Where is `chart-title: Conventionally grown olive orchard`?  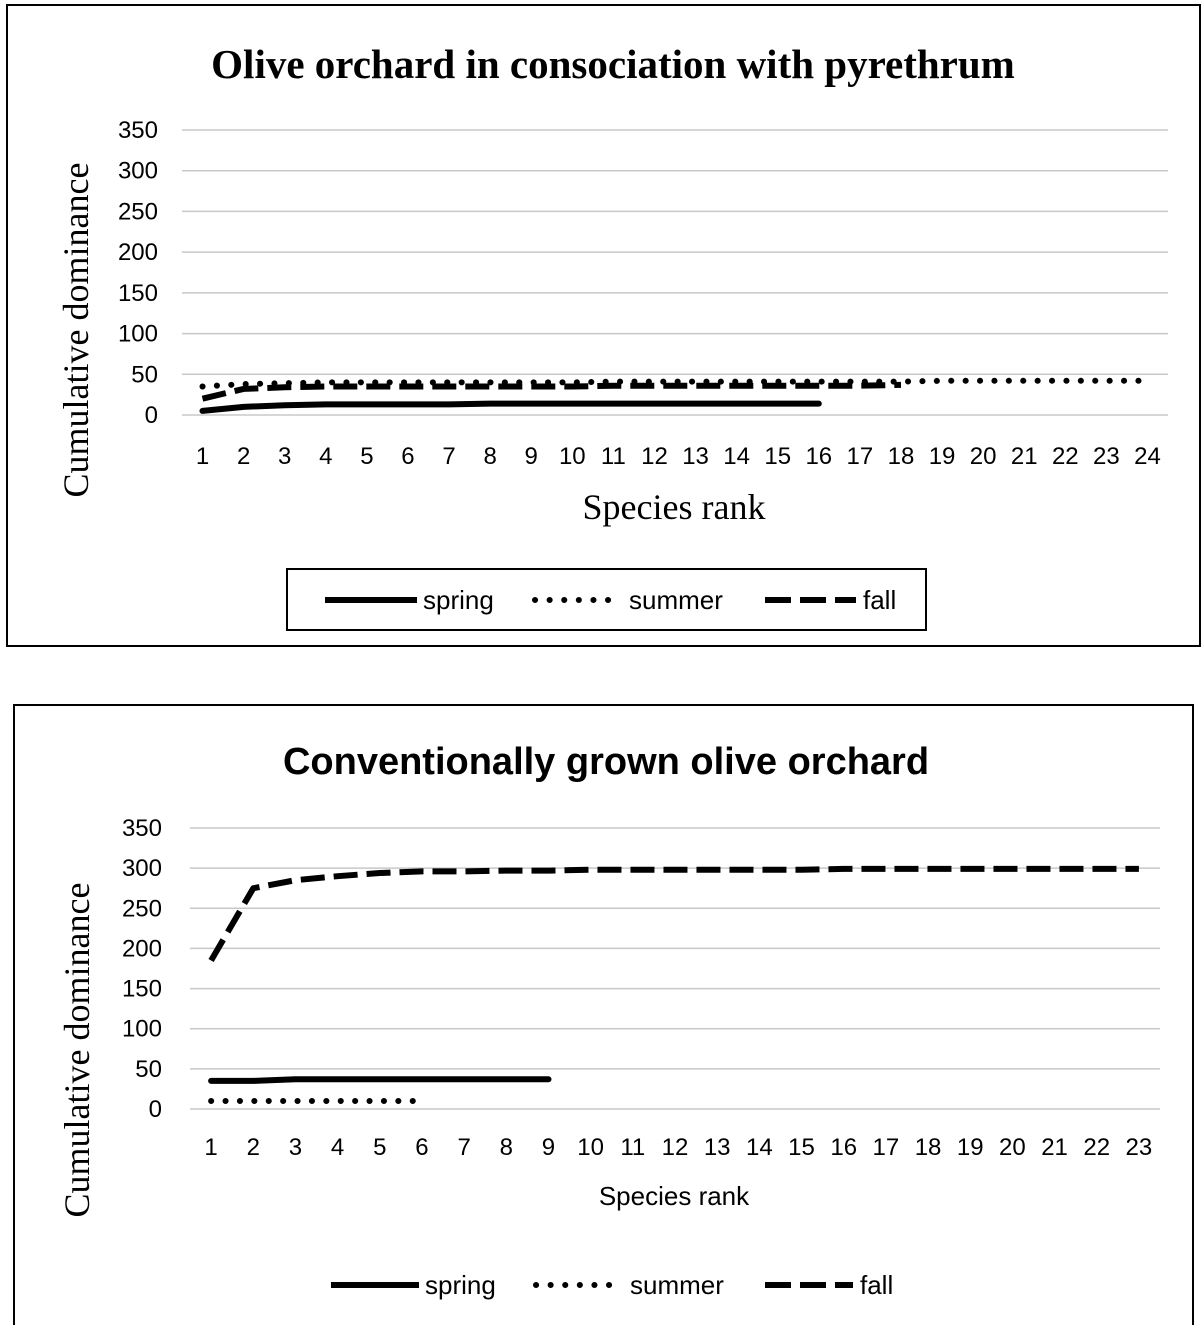
chart-title: Conventionally grown olive orchard is located at coordinates (606, 762).